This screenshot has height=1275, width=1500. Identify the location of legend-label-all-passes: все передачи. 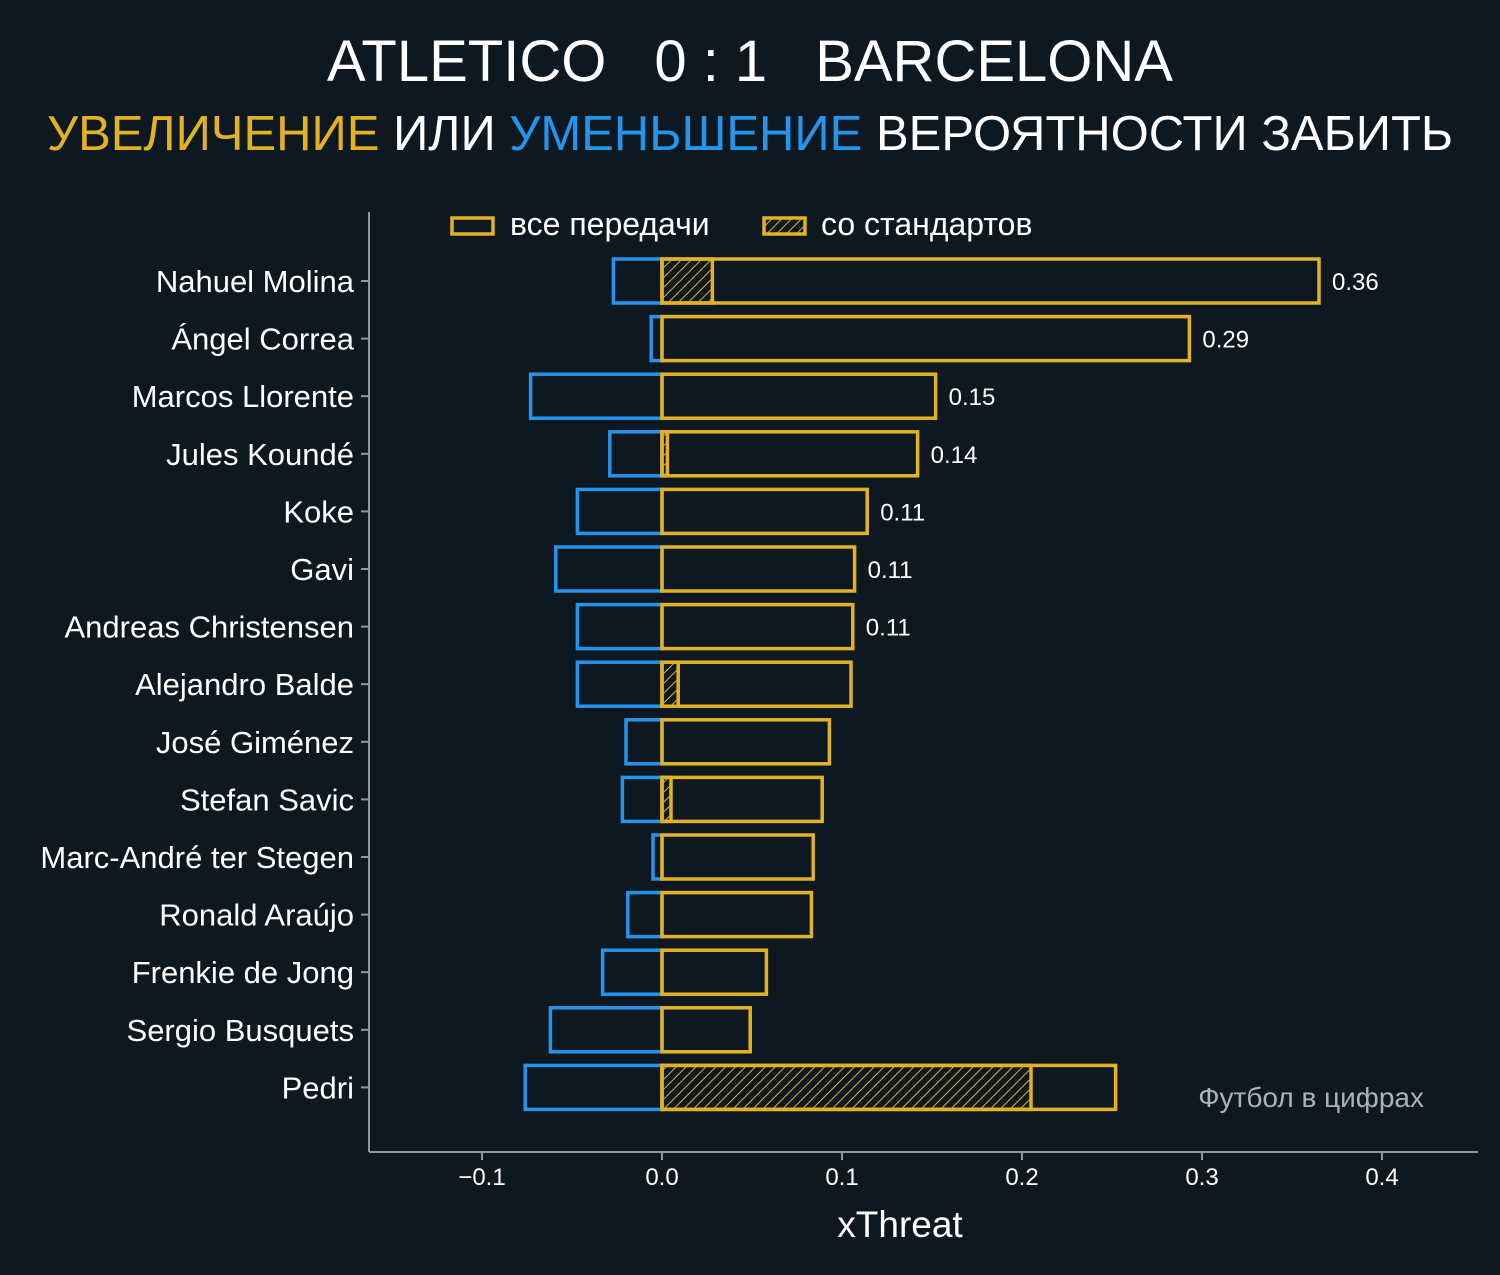
(610, 224).